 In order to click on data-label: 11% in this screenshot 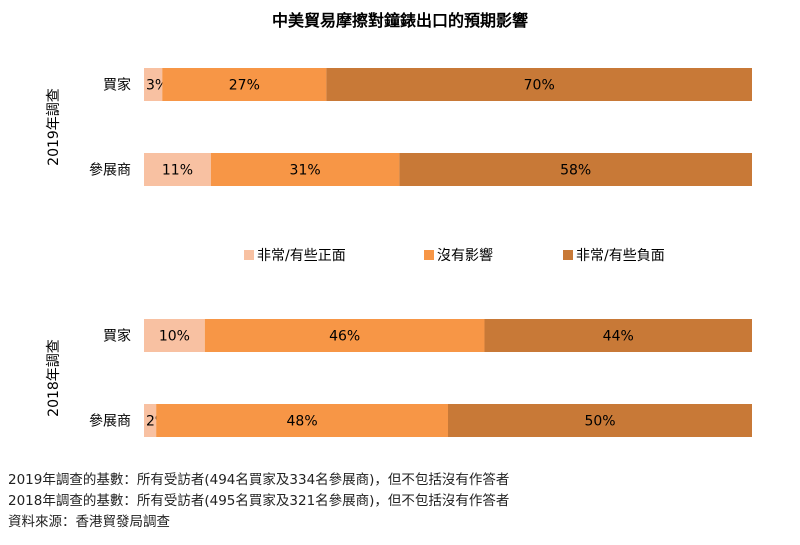, I will do `click(177, 171)`.